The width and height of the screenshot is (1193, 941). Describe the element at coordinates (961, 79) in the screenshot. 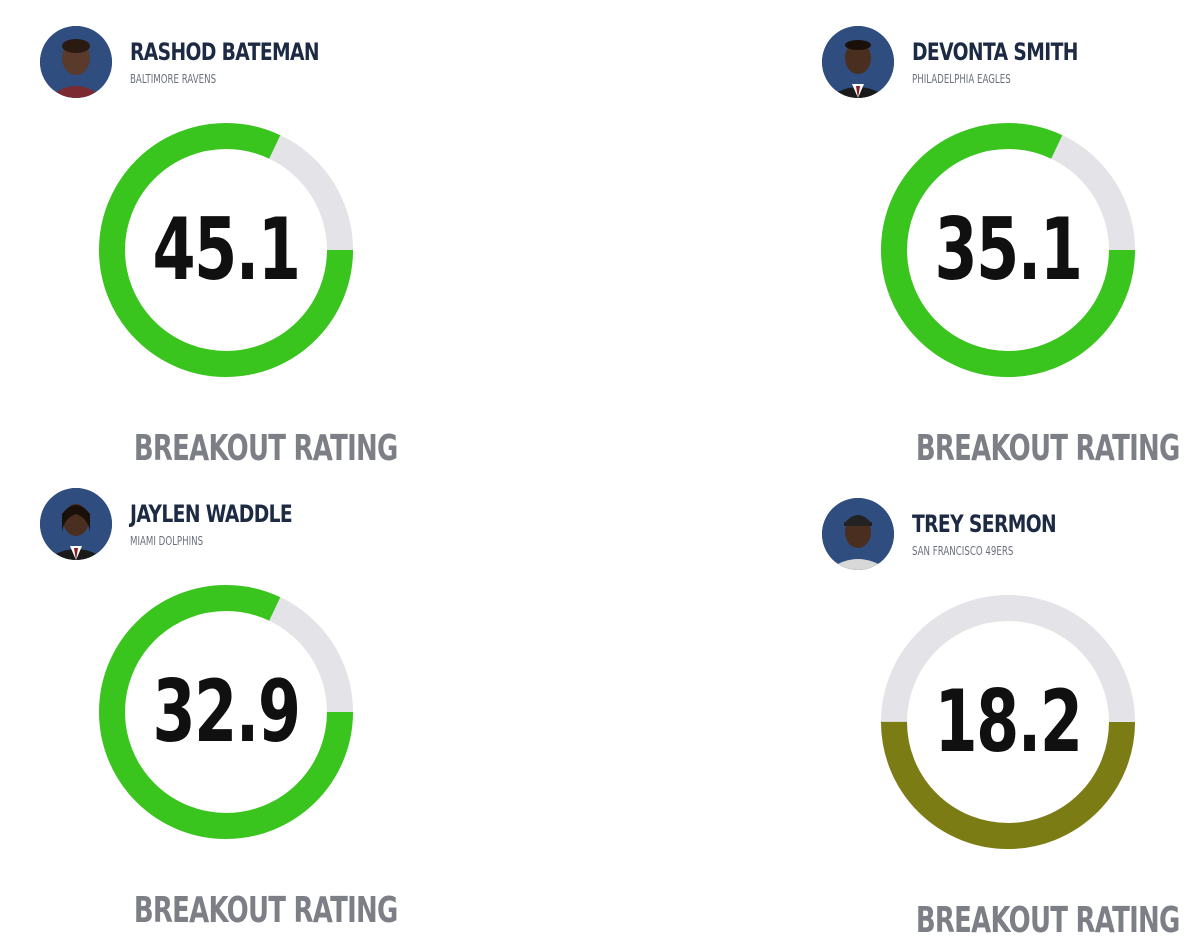

I see `player-team: PHILADELPHIA EAGLES` at that location.